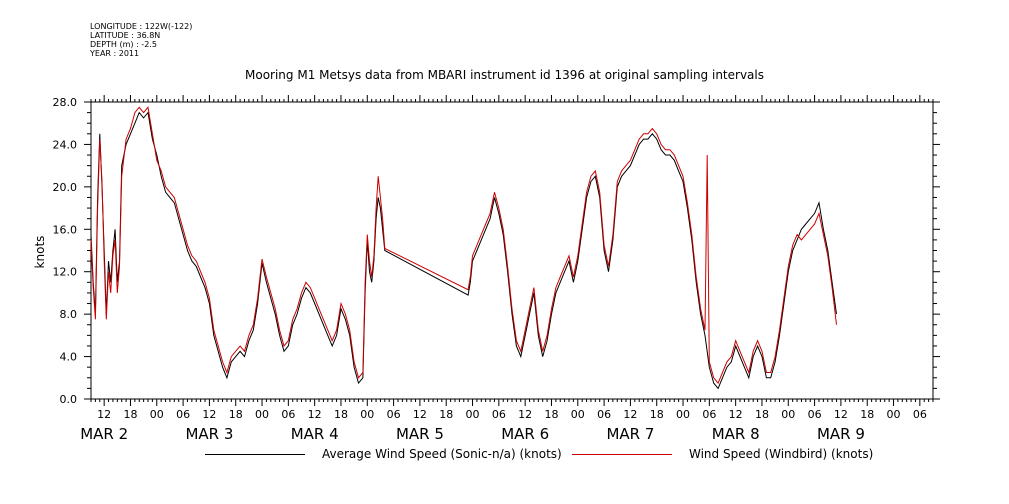  Describe the element at coordinates (40, 252) in the screenshot. I see `y-axis-label: knots` at that location.